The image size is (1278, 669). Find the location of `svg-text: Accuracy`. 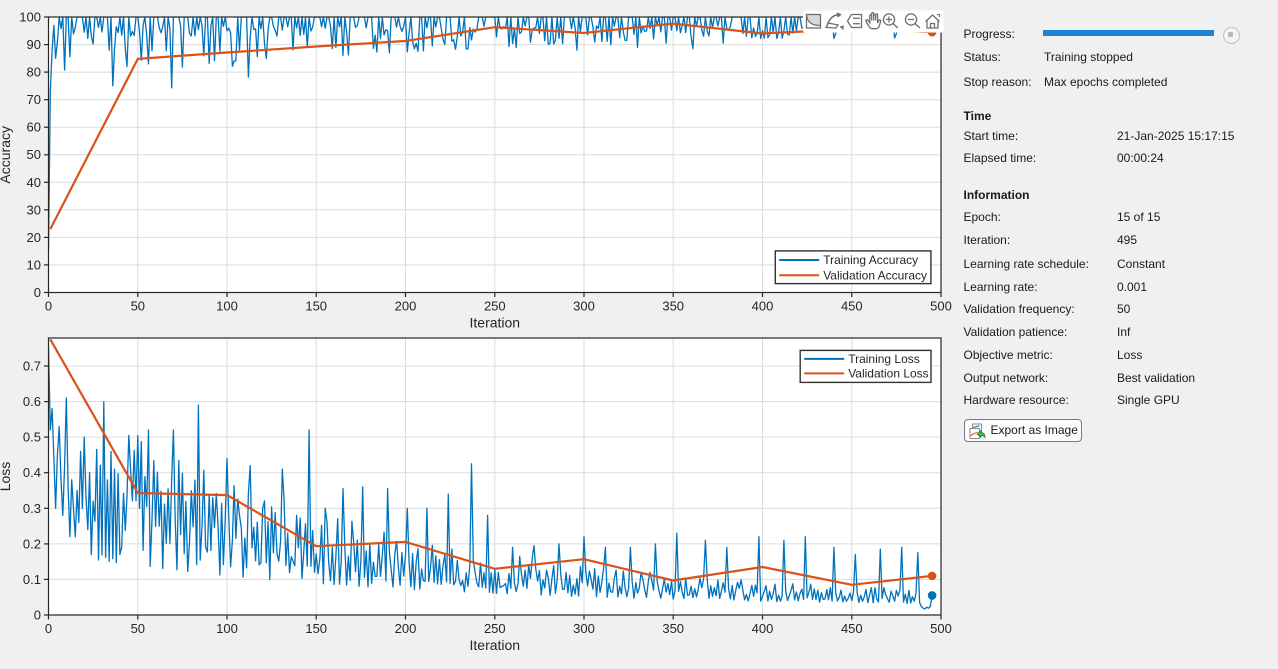

svg-text: Accuracy is located at coordinates (6, 155).